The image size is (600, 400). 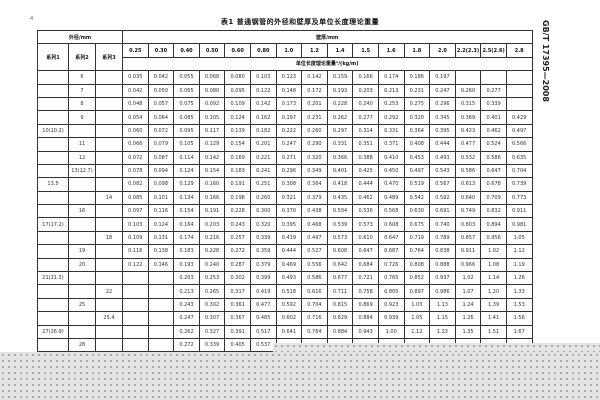 What do you see at coordinates (289, 90) in the screenshot?
I see `weight-cell: 0.148` at bounding box center [289, 90].